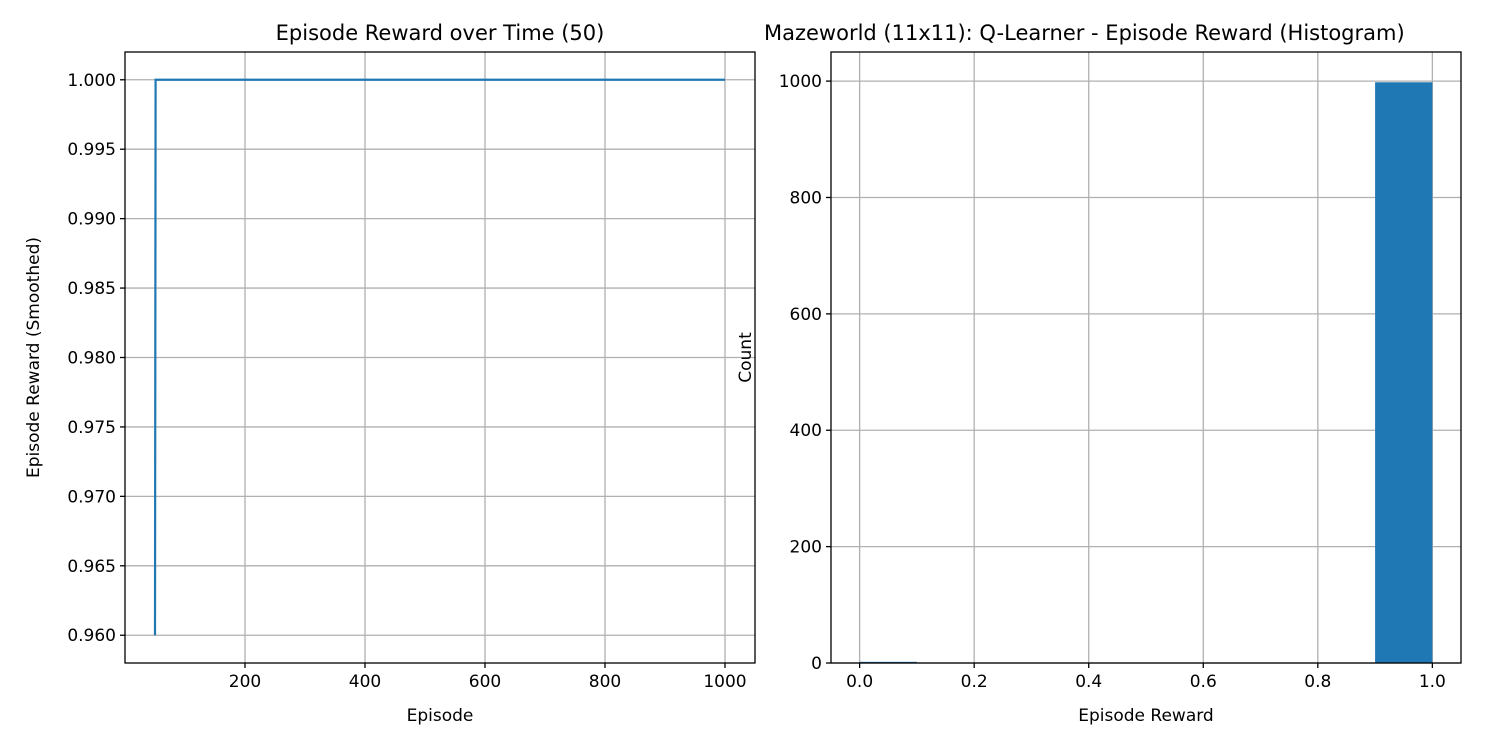 The height and width of the screenshot is (750, 1500). What do you see at coordinates (91, 289) in the screenshot?
I see `line-chart-ytick-label: 0.985` at bounding box center [91, 289].